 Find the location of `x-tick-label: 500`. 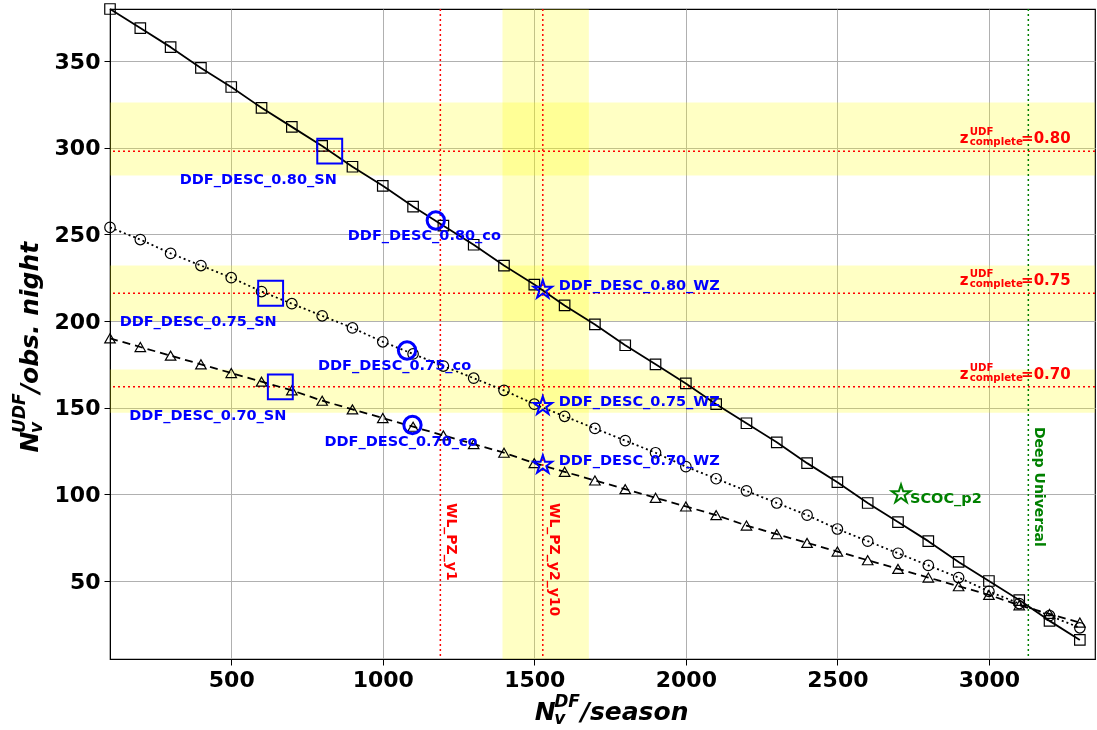

x-tick-label: 500 is located at coordinates (231, 679).